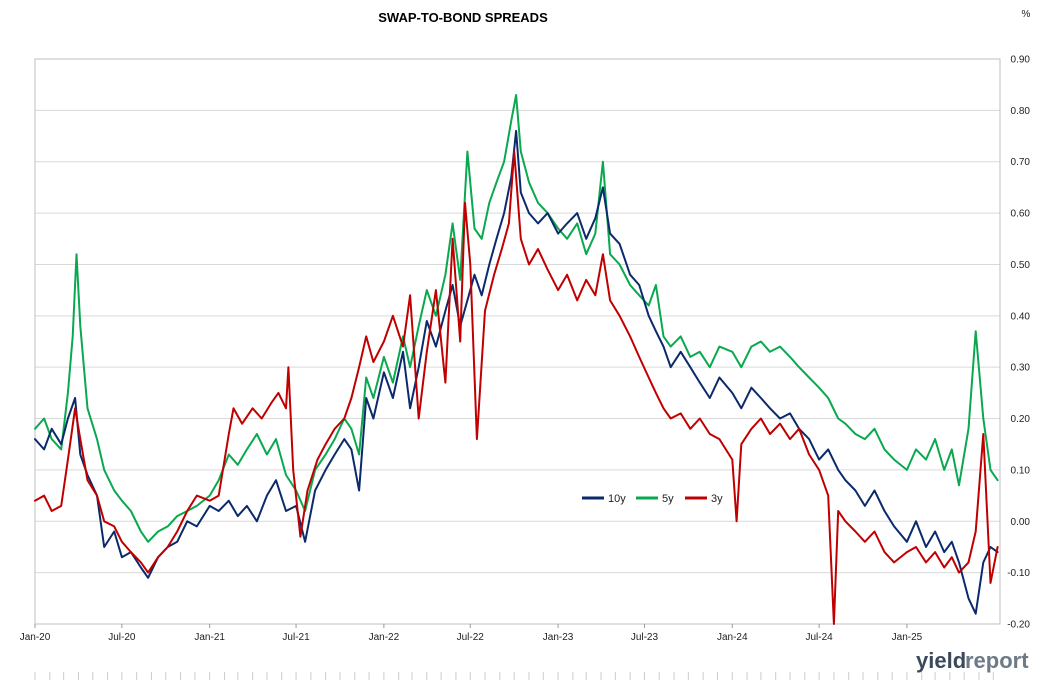 The height and width of the screenshot is (682, 1046). I want to click on y-tick-label: 0.30, so click(1021, 368).